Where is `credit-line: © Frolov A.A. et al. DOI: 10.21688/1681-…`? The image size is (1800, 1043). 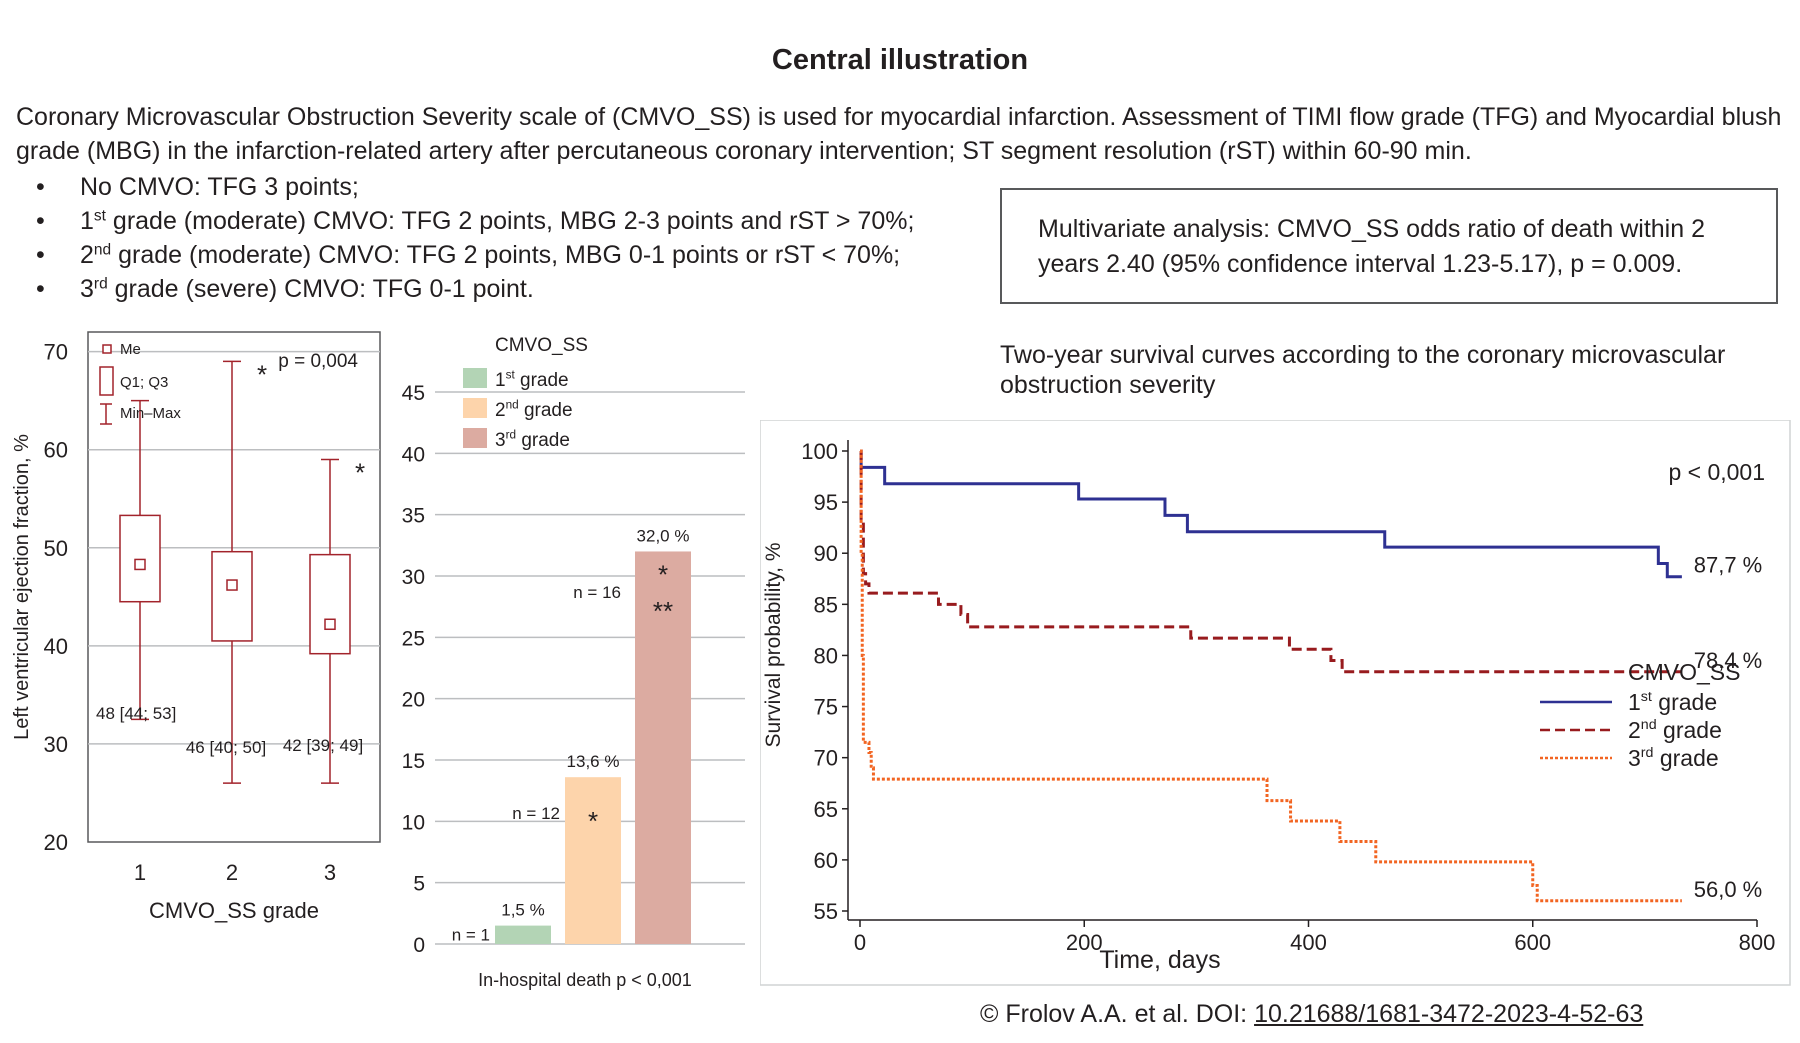
credit-line: © Frolov A.A. et al. DOI: 10.21688/1681-… is located at coordinates (1311, 1014).